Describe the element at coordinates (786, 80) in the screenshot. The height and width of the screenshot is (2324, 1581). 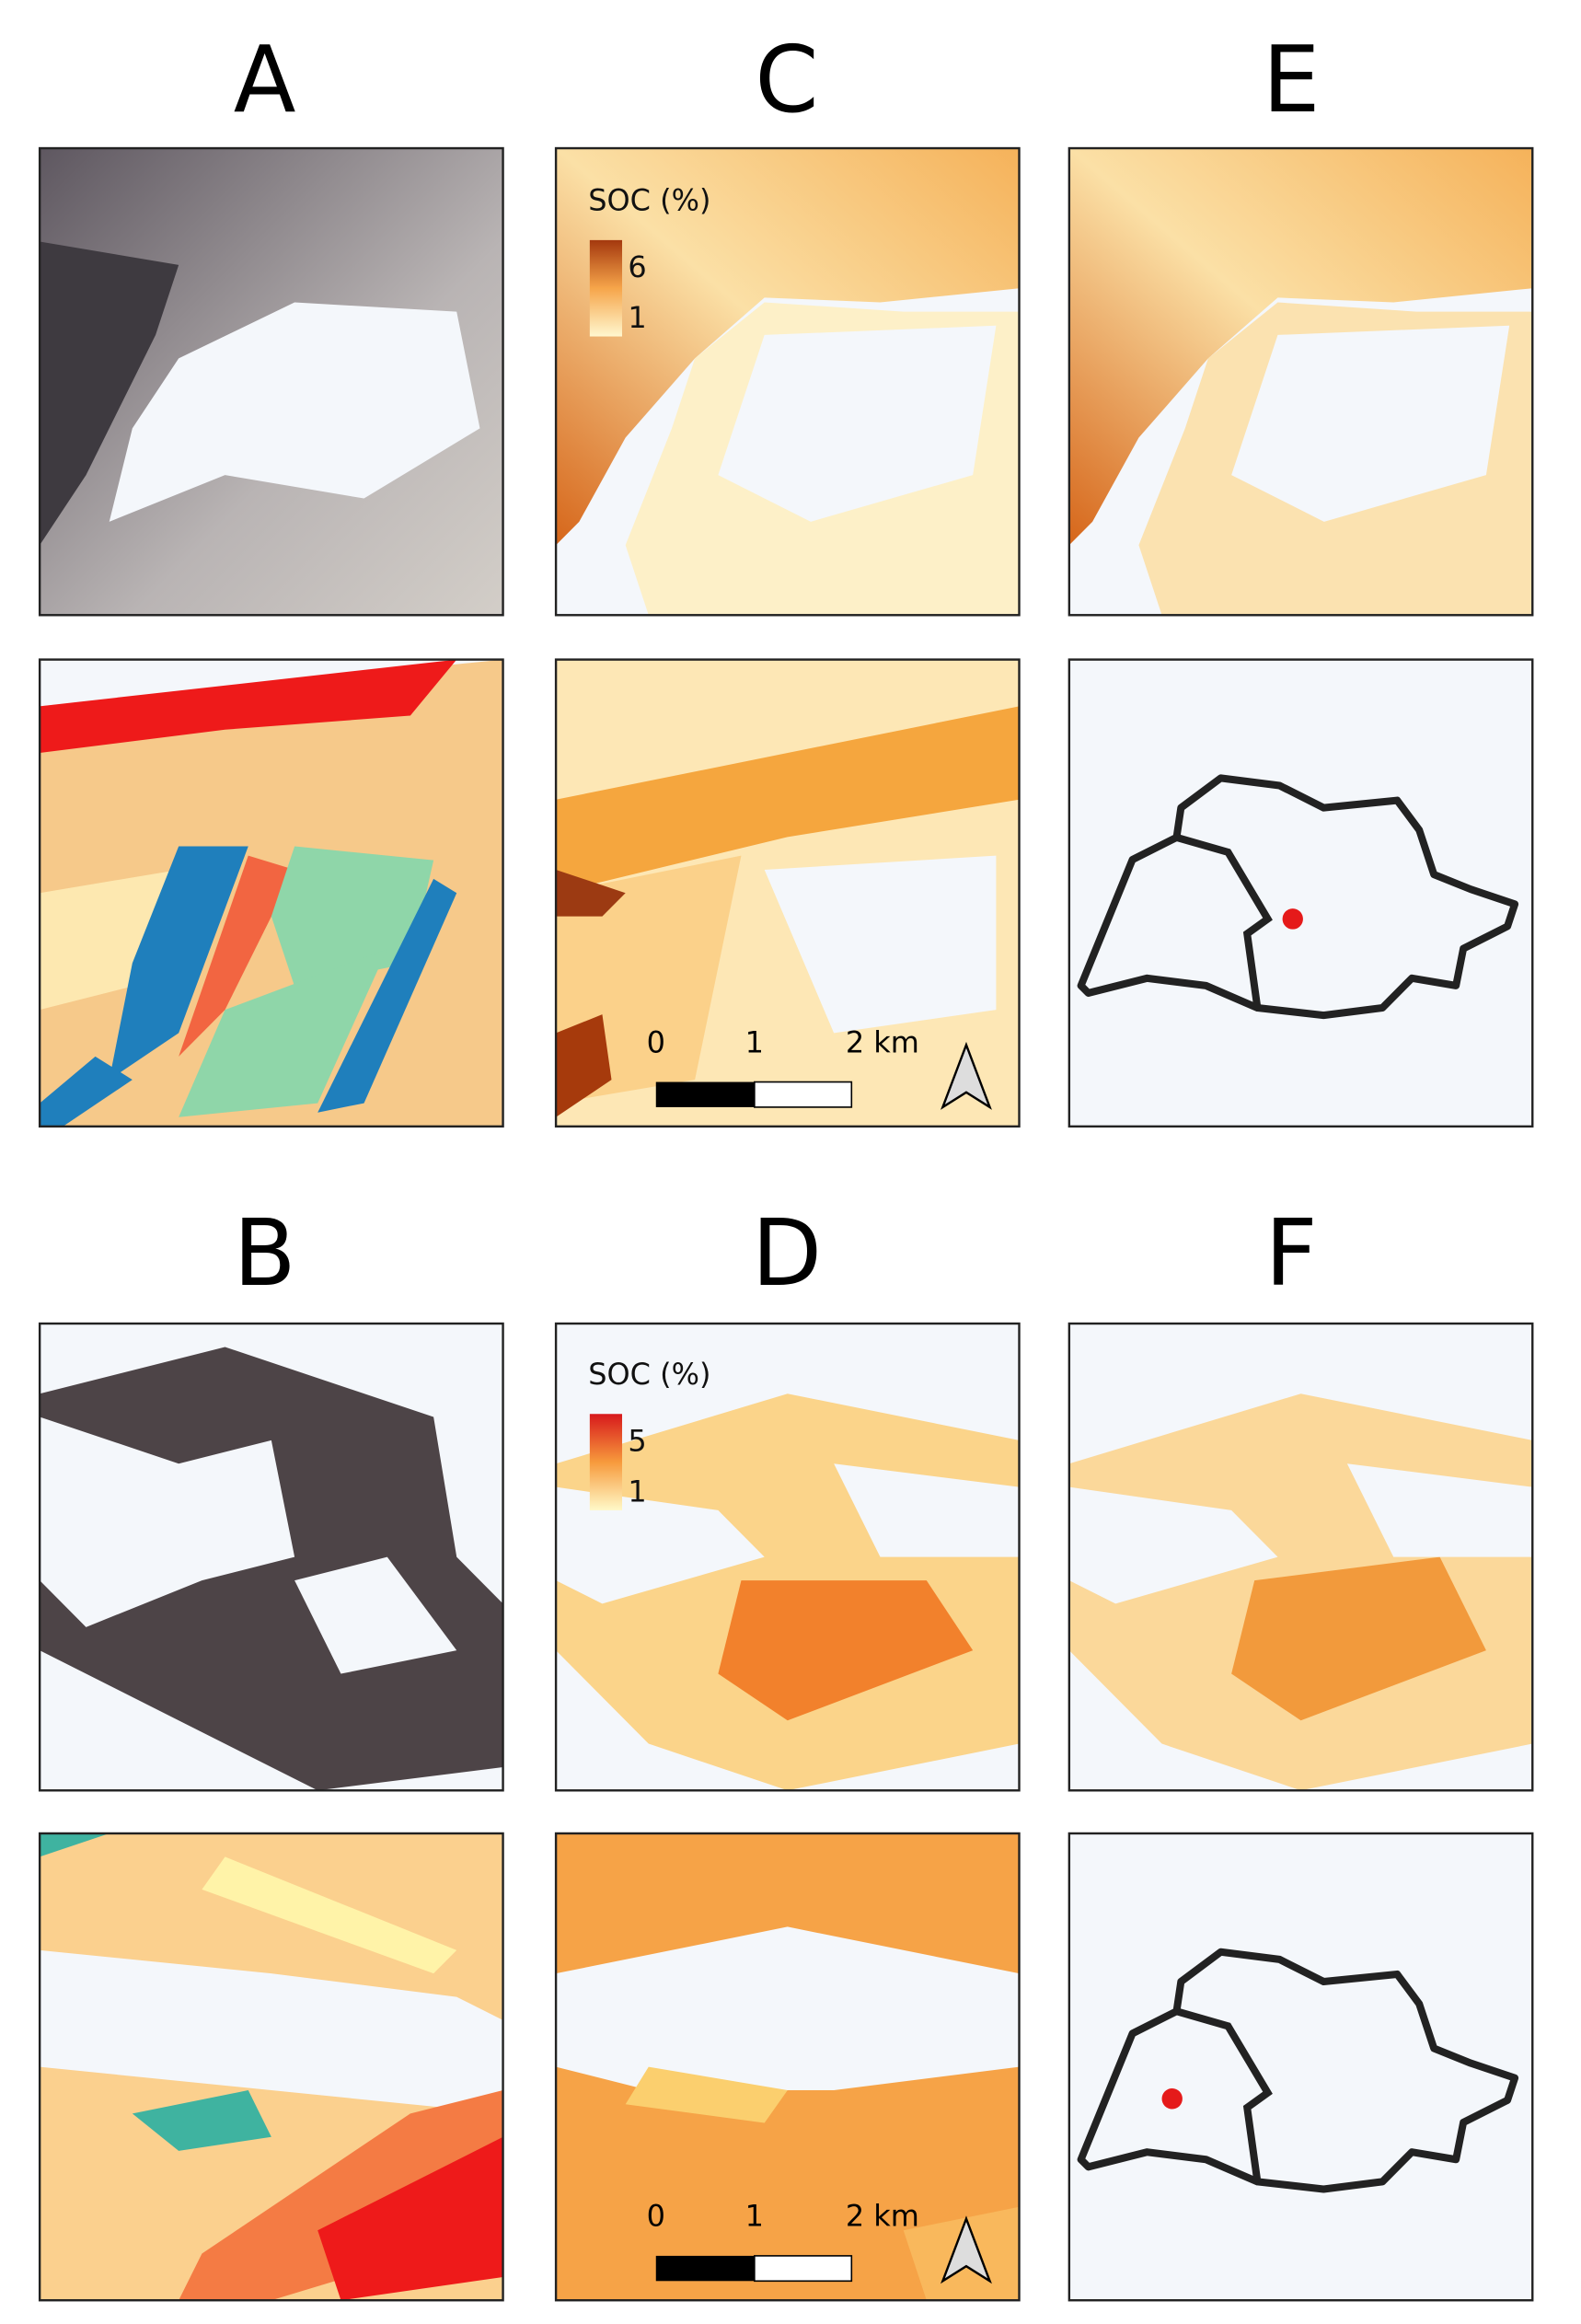
I see `panel-letter: C` at that location.